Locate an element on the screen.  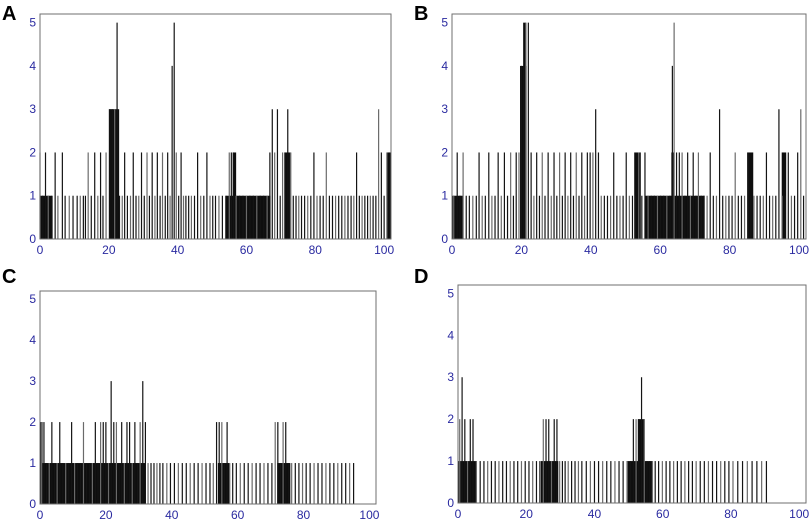
y-tick-label-d-3: 3 is located at coordinates (450, 377).